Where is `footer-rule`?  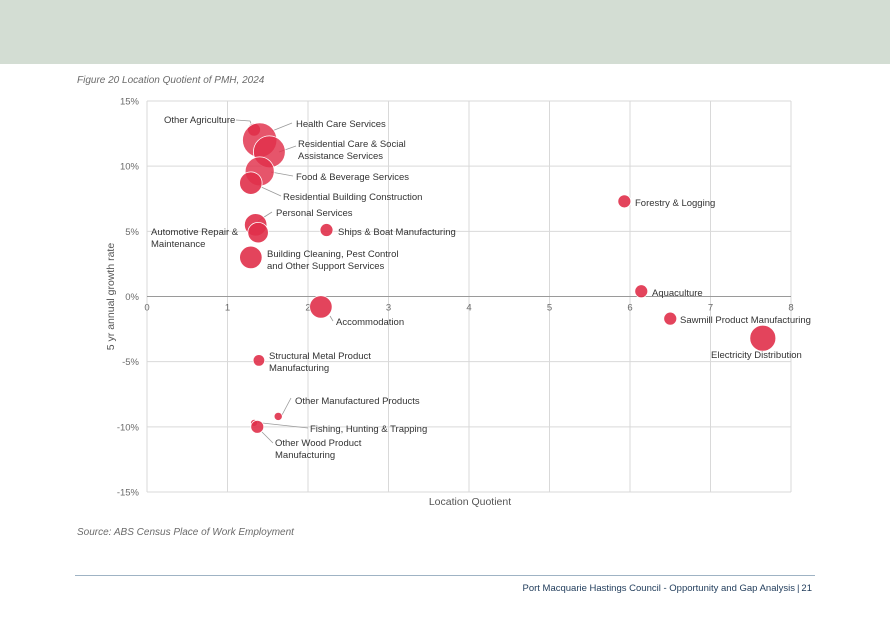
footer-rule is located at coordinates (445, 575).